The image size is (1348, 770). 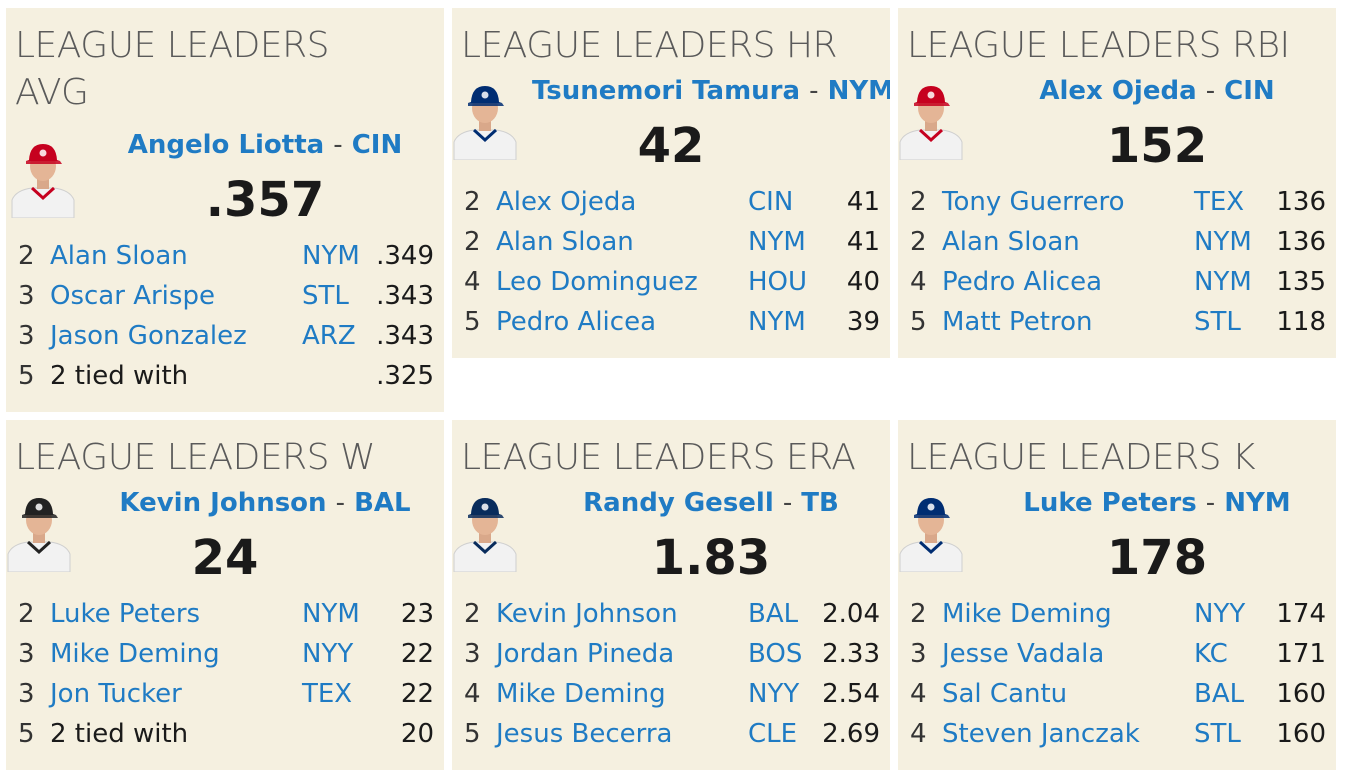 What do you see at coordinates (225, 296) in the screenshot?
I see `leader-row: 3 Oscar Arispe STL .343` at bounding box center [225, 296].